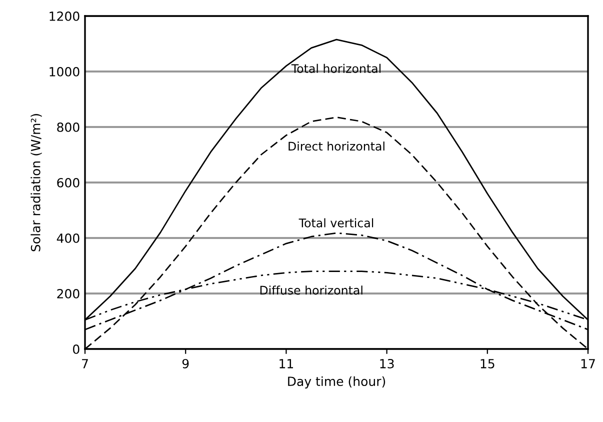 Image resolution: width=603 pixels, height=422 pixels. I want to click on series-label: Diffuse horizontal, so click(311, 290).